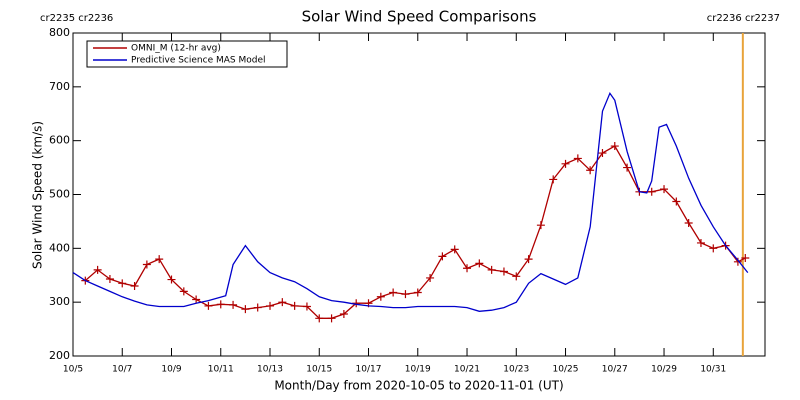 The image size is (800, 400). I want to click on x-tick-label: 10/21, so click(467, 370).